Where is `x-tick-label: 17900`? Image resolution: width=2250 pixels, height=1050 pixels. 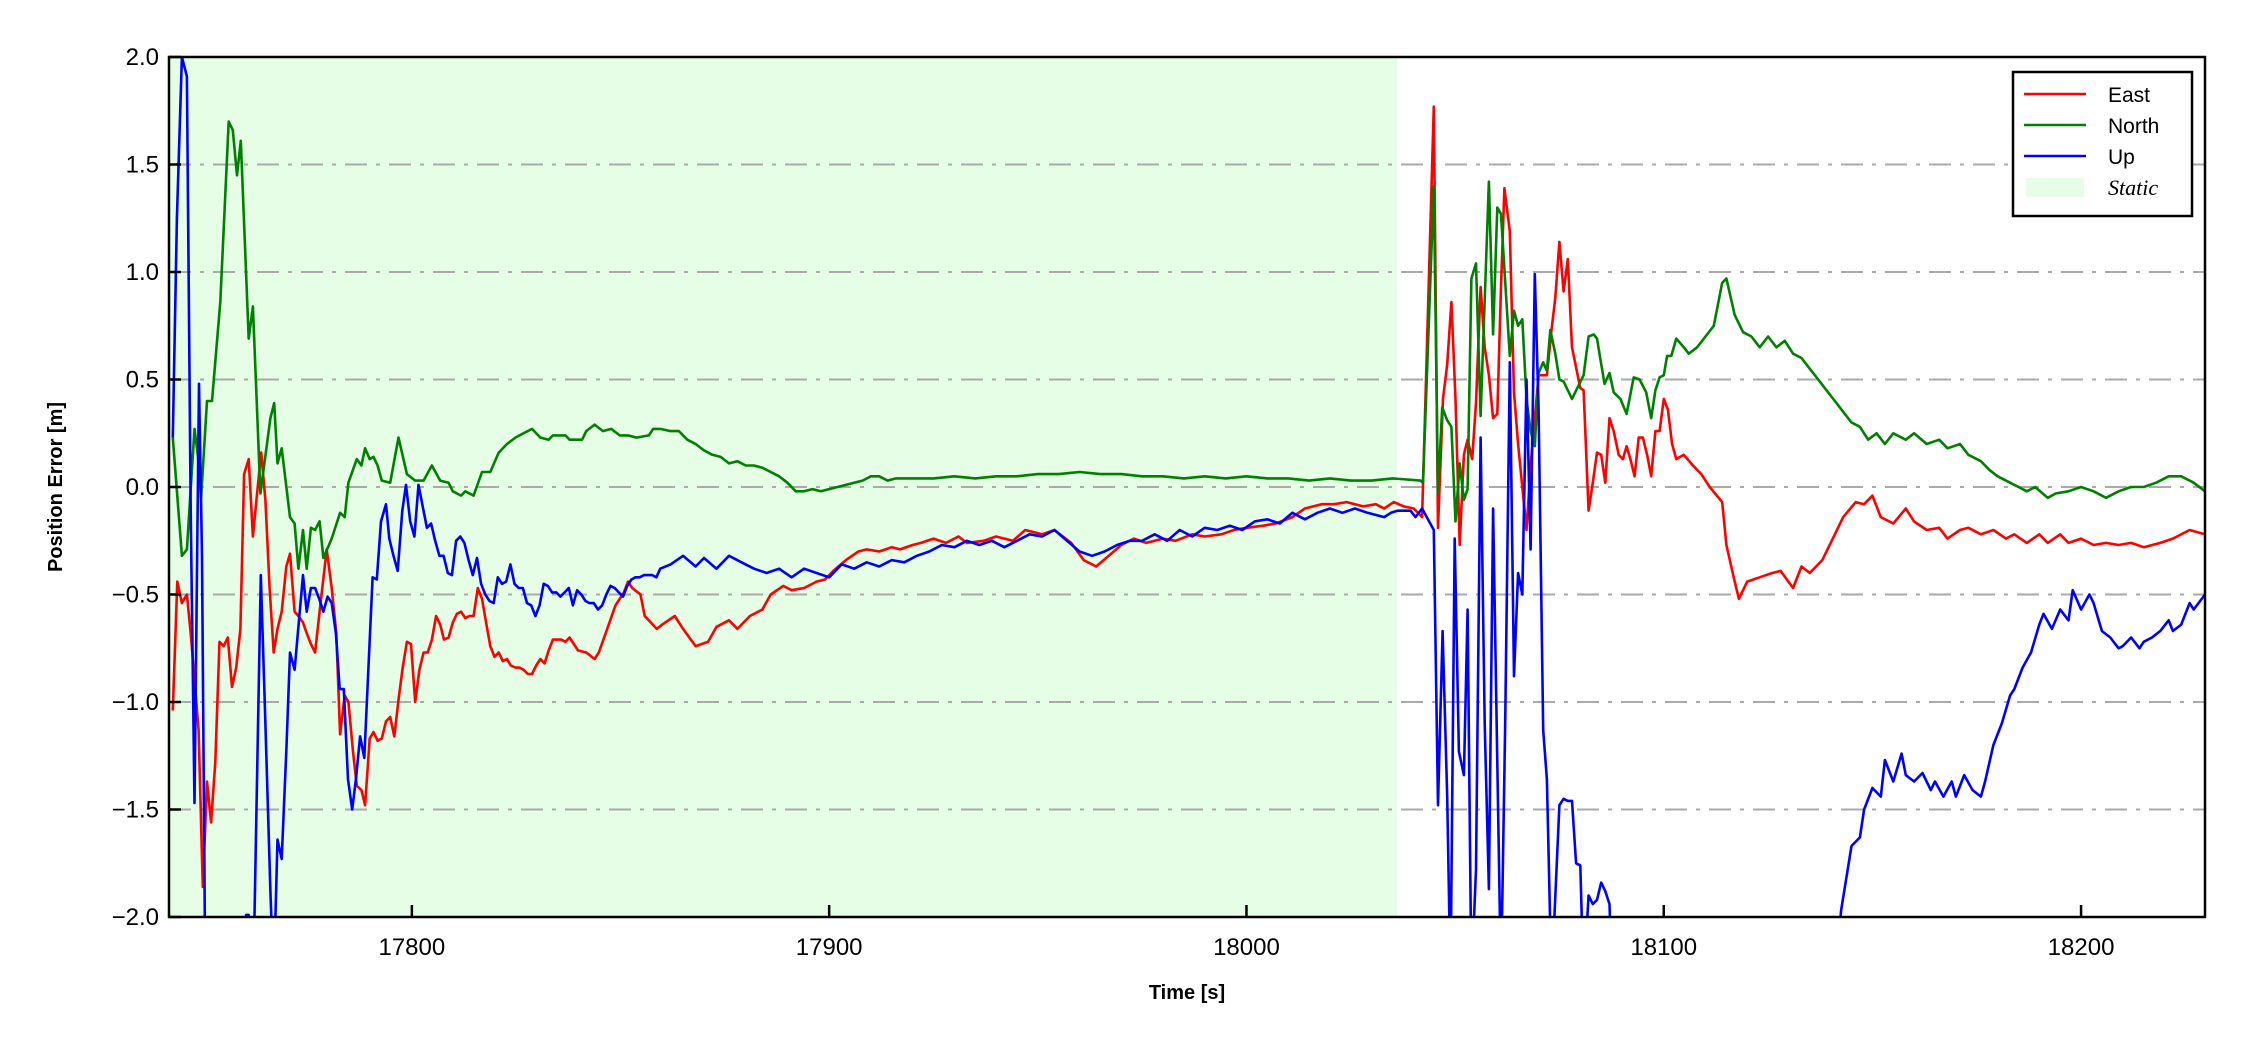
x-tick-label: 17900 is located at coordinates (829, 947).